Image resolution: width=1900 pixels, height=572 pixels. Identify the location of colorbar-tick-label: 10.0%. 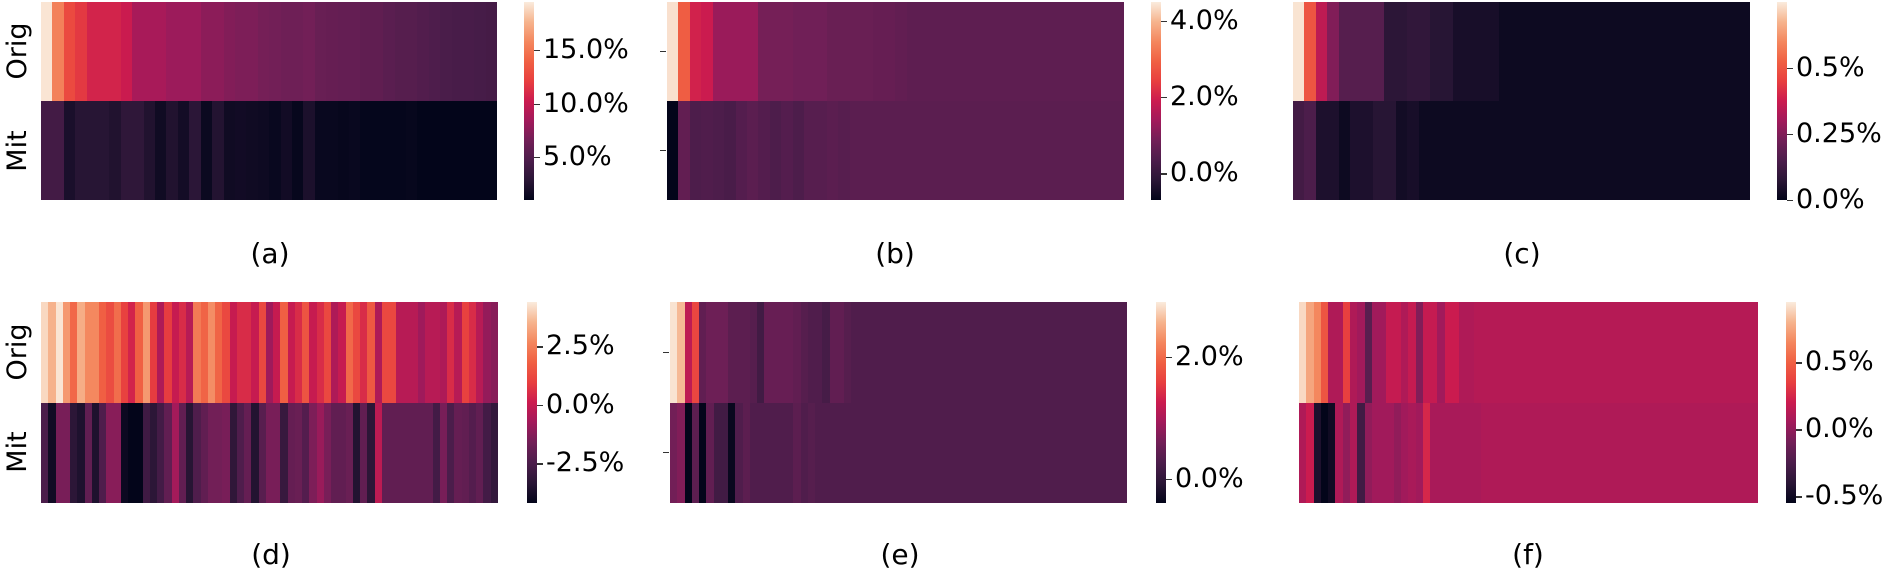
(586, 103).